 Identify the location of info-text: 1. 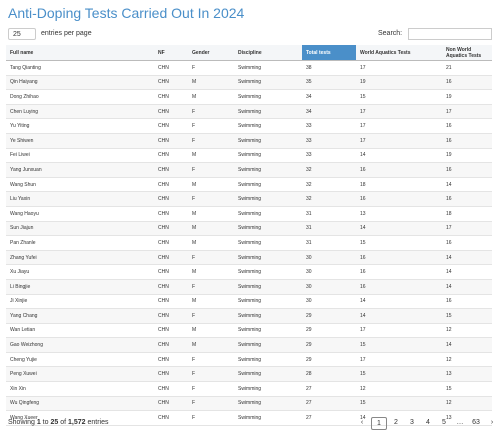
(38, 422).